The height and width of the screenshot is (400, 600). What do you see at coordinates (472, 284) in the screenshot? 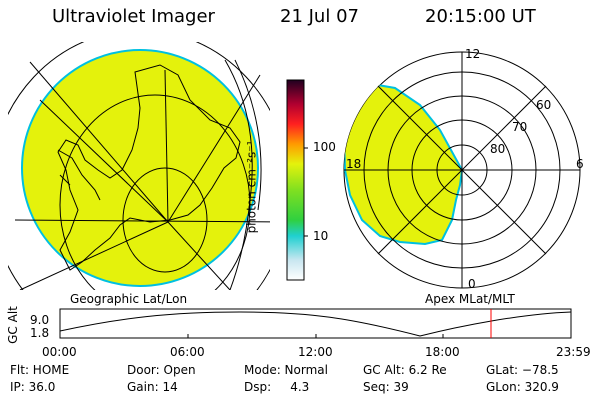
I see `mlt-label-0: 0` at bounding box center [472, 284].